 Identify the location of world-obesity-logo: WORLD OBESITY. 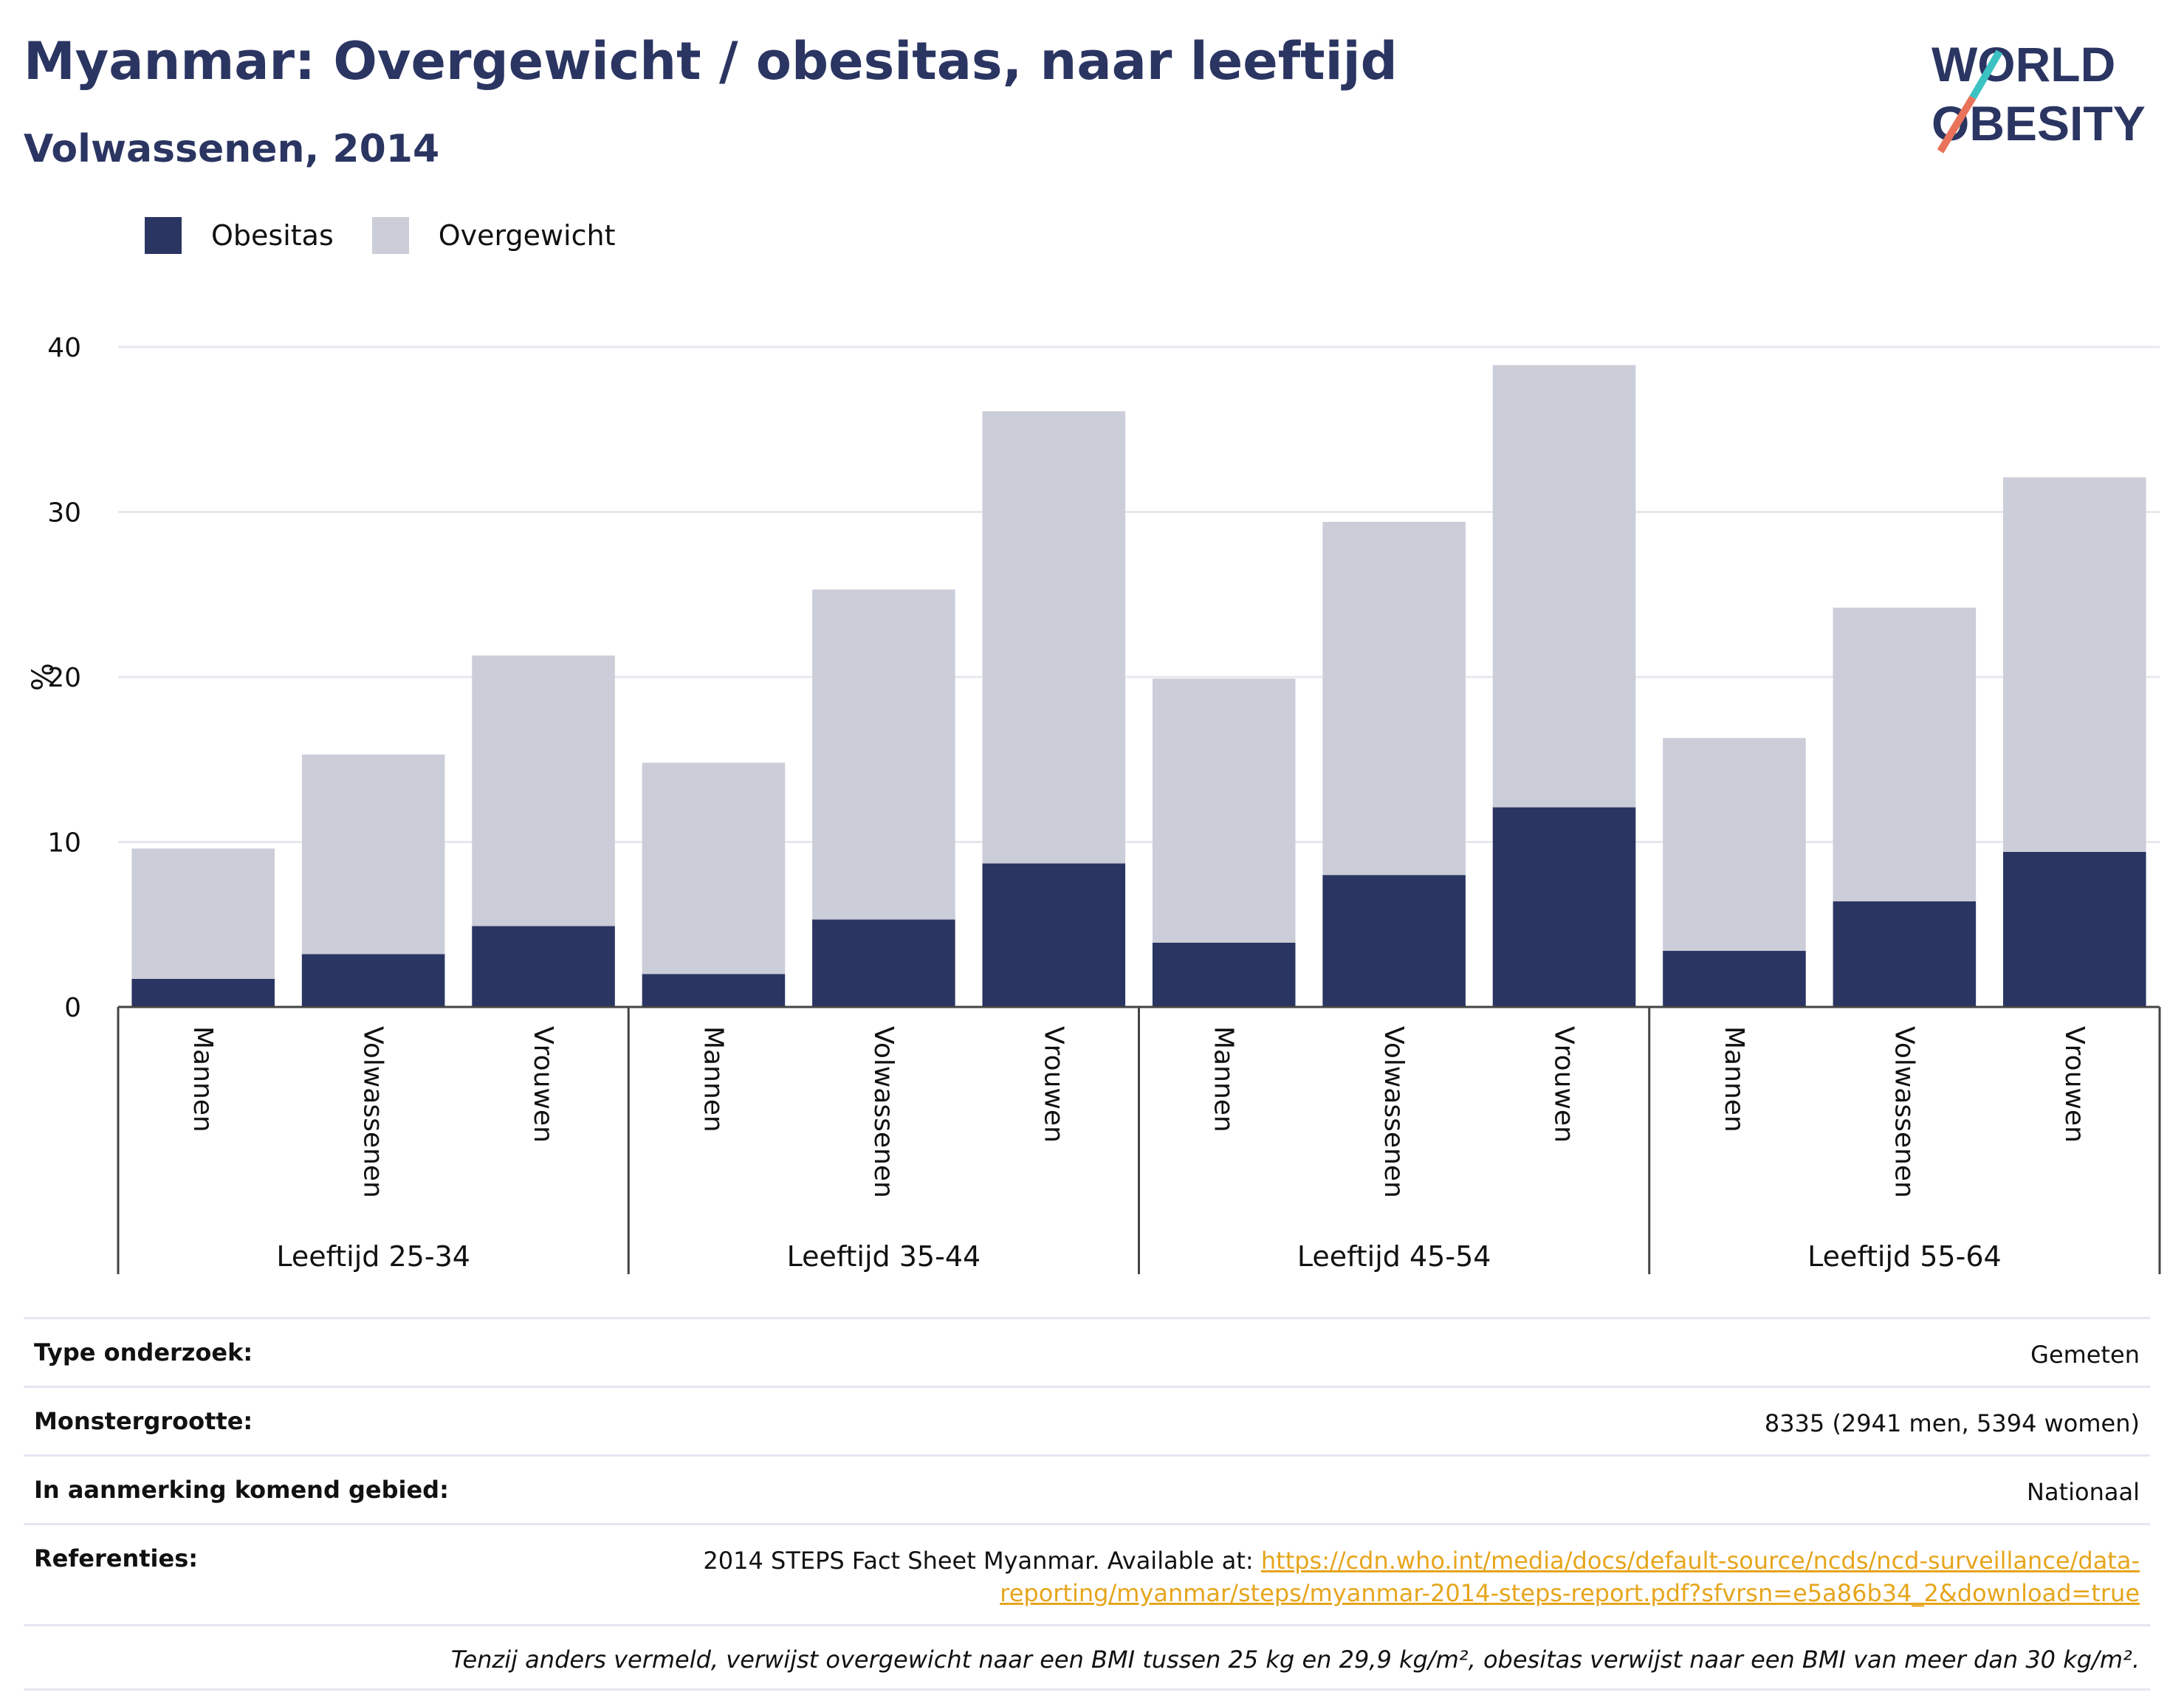
(2039, 95).